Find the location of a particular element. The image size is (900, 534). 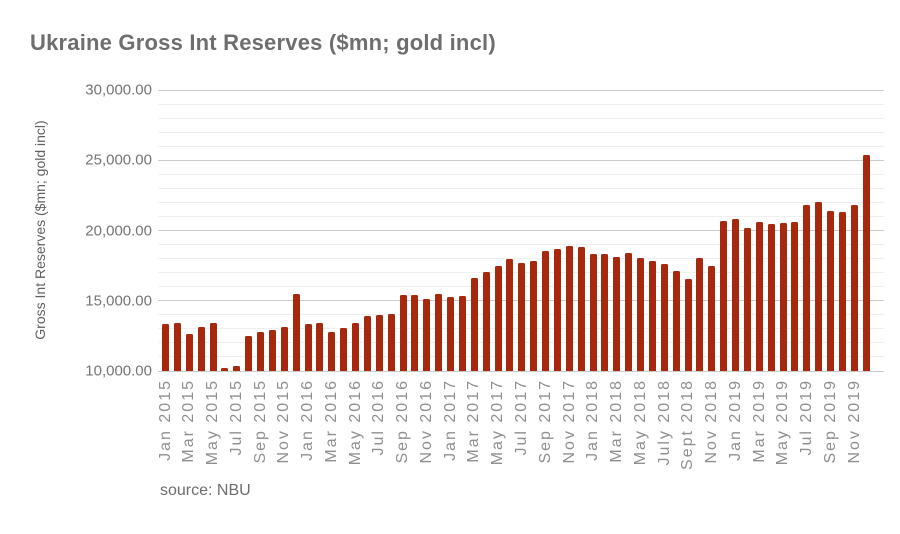

x-tick-label: Nov 2018 is located at coordinates (711, 421).